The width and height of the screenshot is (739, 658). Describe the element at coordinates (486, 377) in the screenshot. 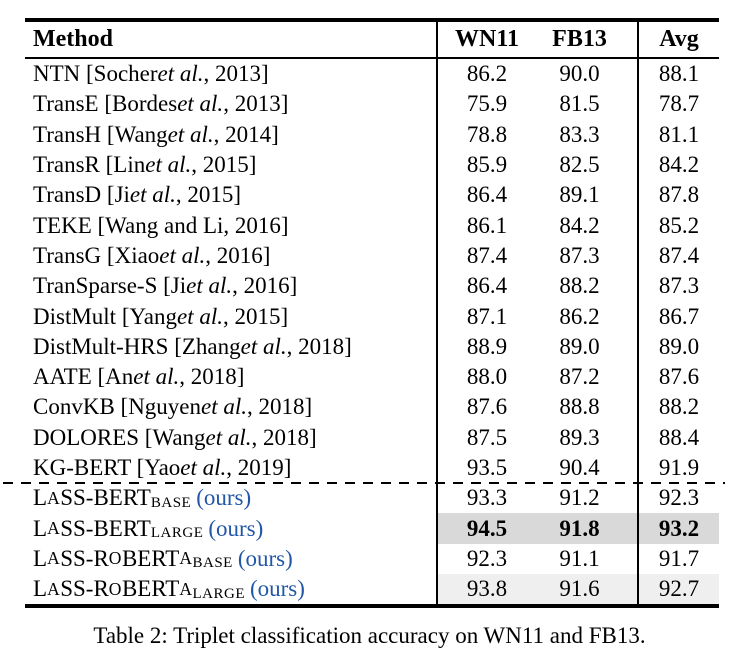

I see `wn11-score: 88.0` at that location.